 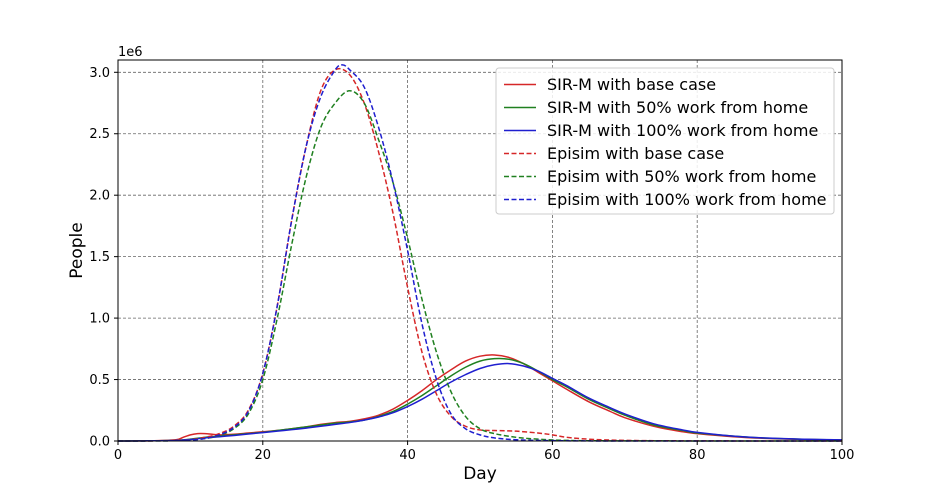 I want to click on y-axis-offset-label: 1e6, so click(x=130, y=52).